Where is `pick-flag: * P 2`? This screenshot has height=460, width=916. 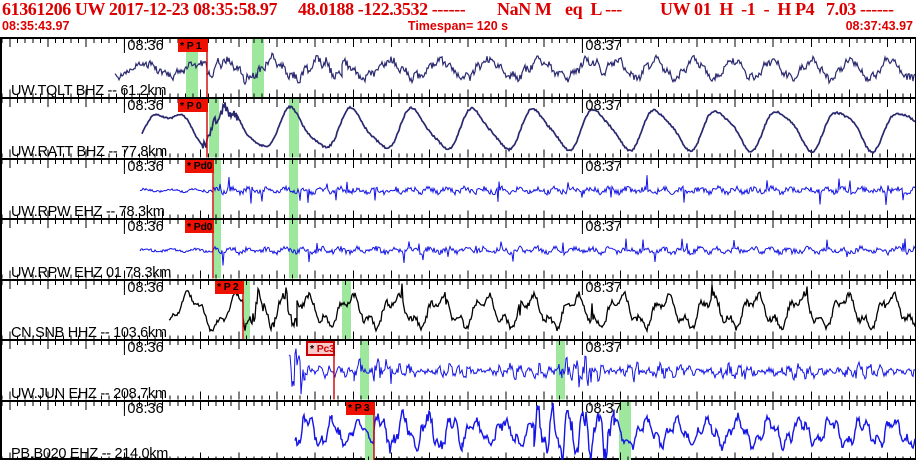 pick-flag: * P 2 is located at coordinates (229, 287).